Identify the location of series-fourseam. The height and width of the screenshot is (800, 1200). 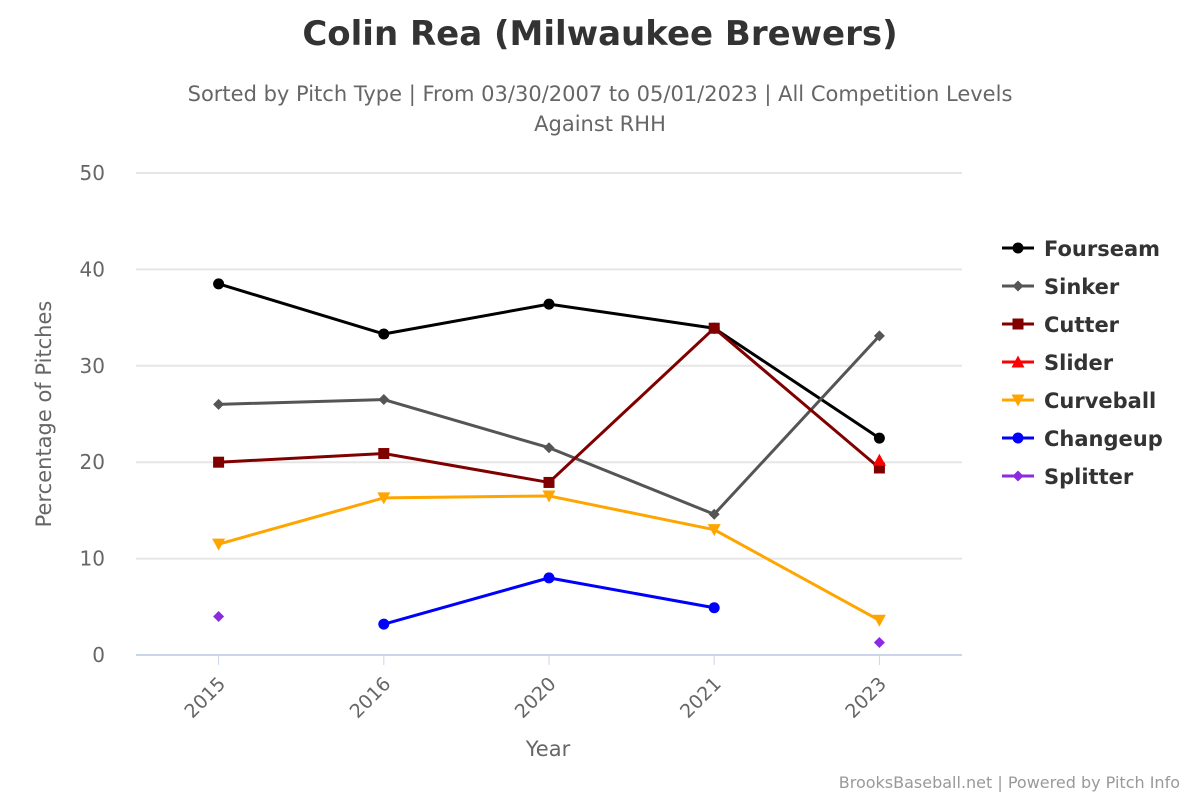
(549, 361).